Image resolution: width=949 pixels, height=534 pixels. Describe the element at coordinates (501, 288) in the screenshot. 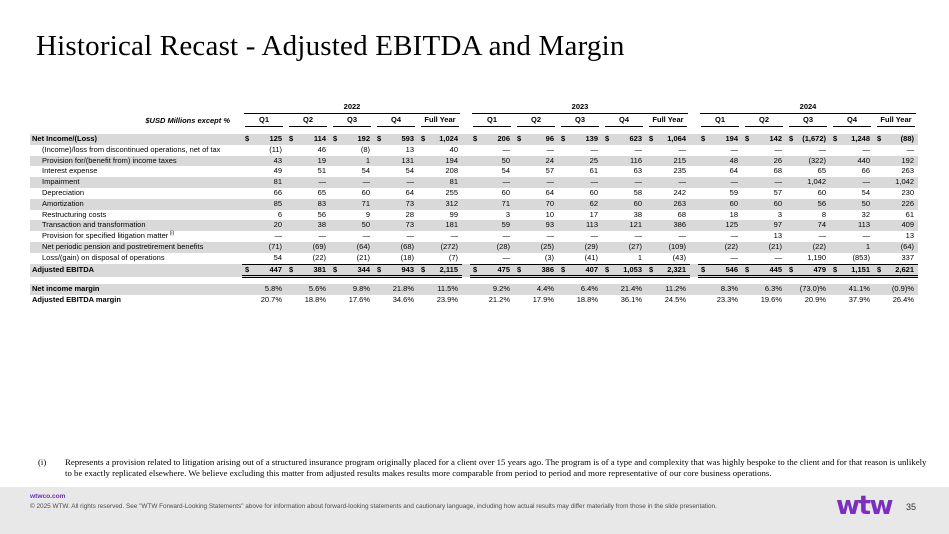

I see `table-cell: 9.2%` at that location.